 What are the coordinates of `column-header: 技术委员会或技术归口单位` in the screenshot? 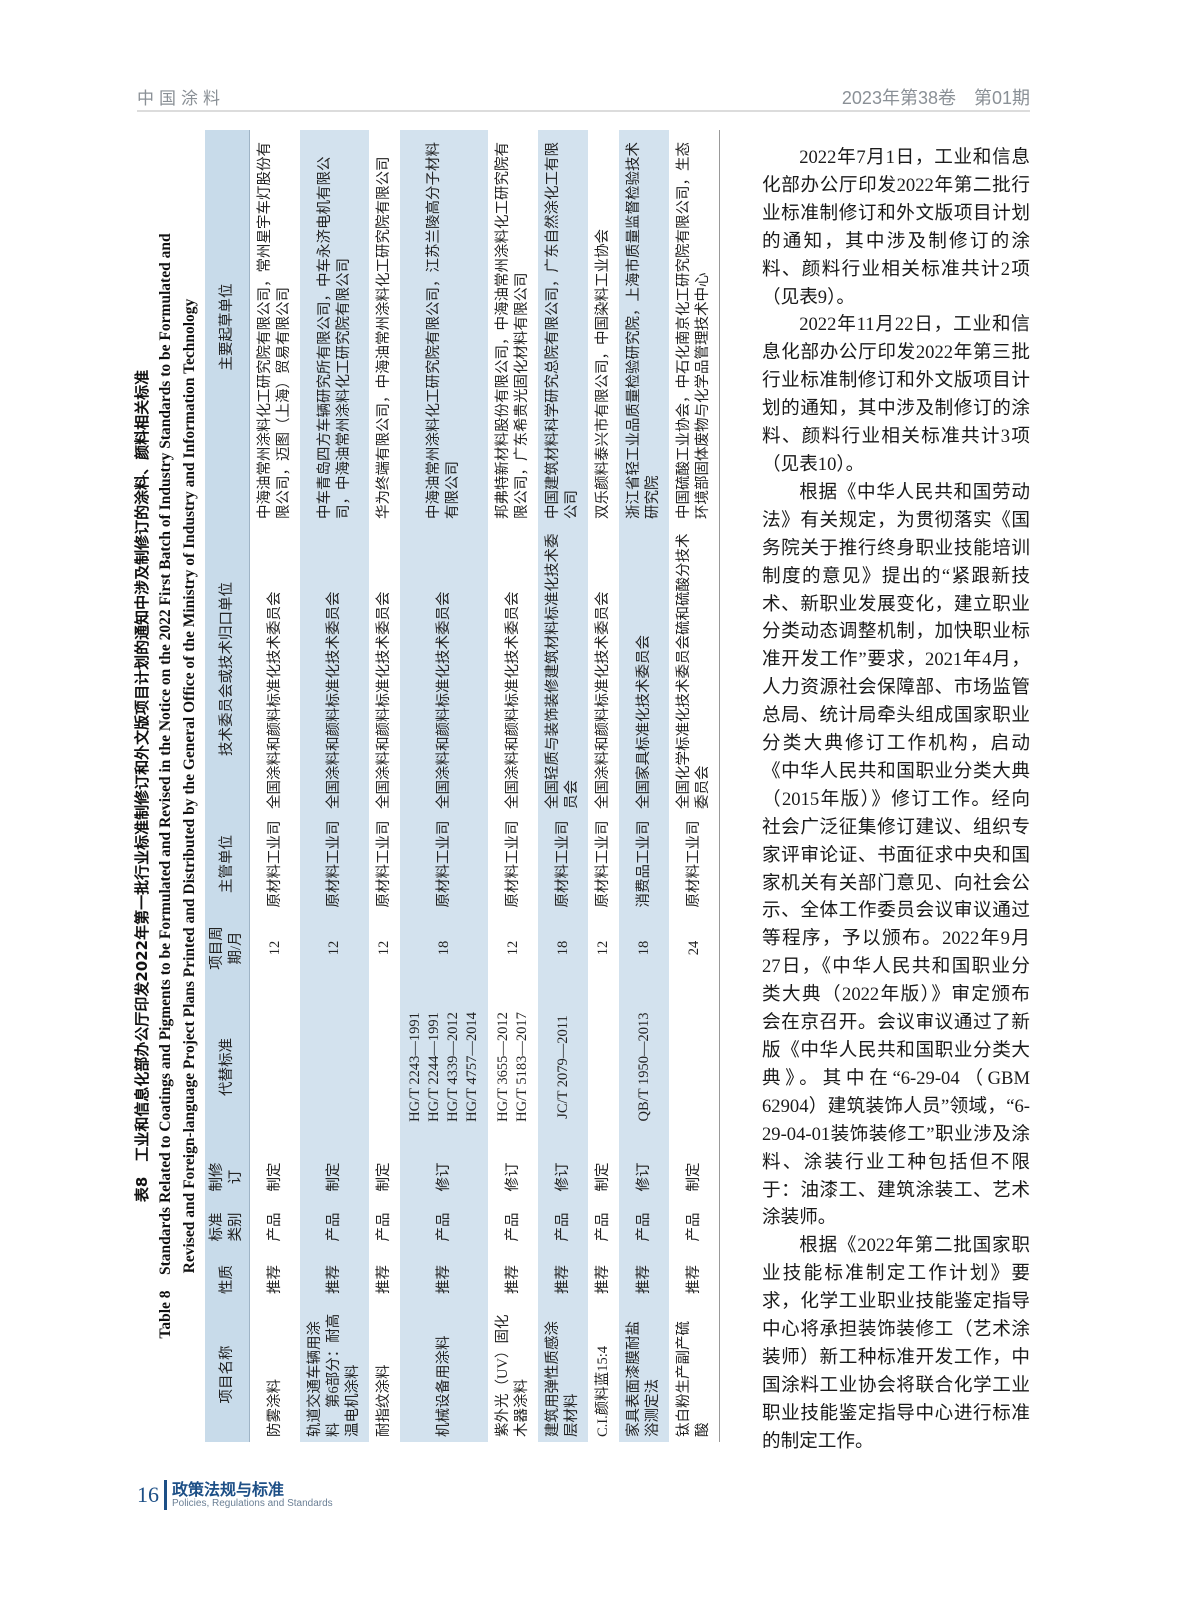 It's located at (227, 669).